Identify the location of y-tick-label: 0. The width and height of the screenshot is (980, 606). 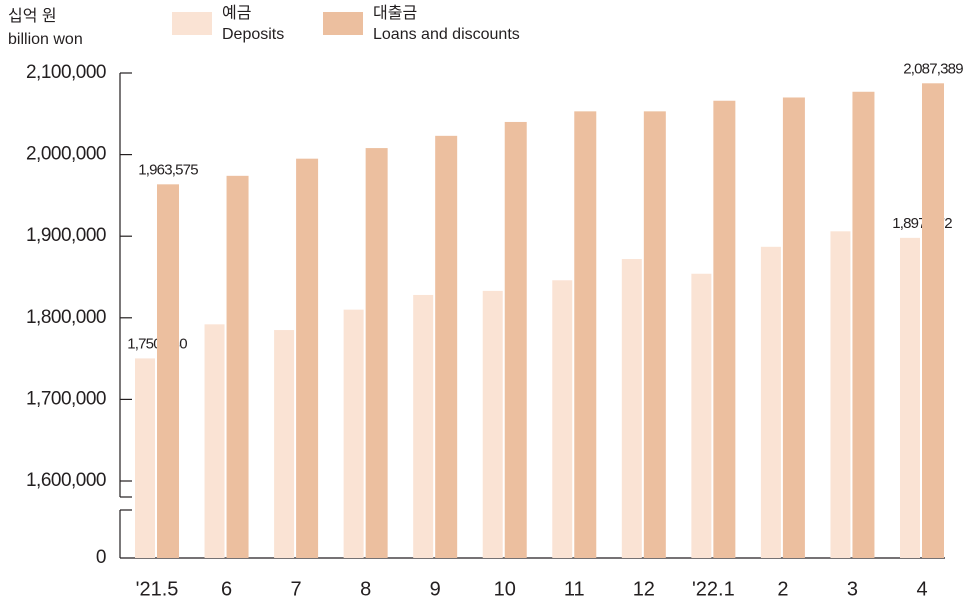
(101, 557).